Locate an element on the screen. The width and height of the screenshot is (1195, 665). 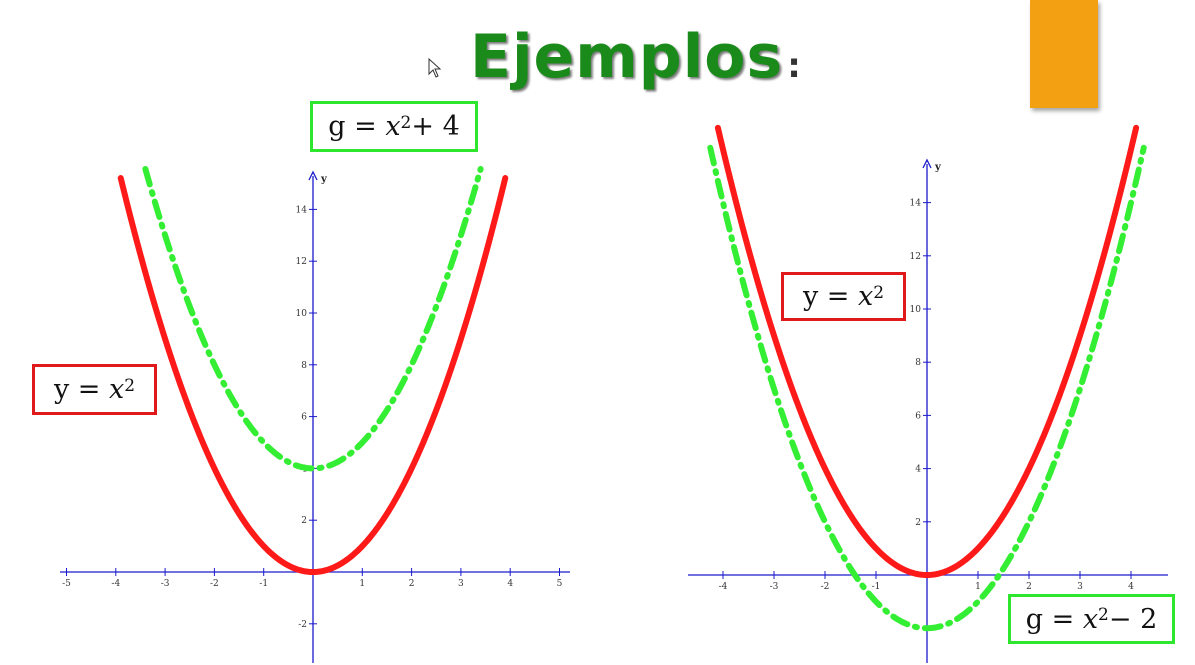
shifted-parabola-curve is located at coordinates (313, 319).